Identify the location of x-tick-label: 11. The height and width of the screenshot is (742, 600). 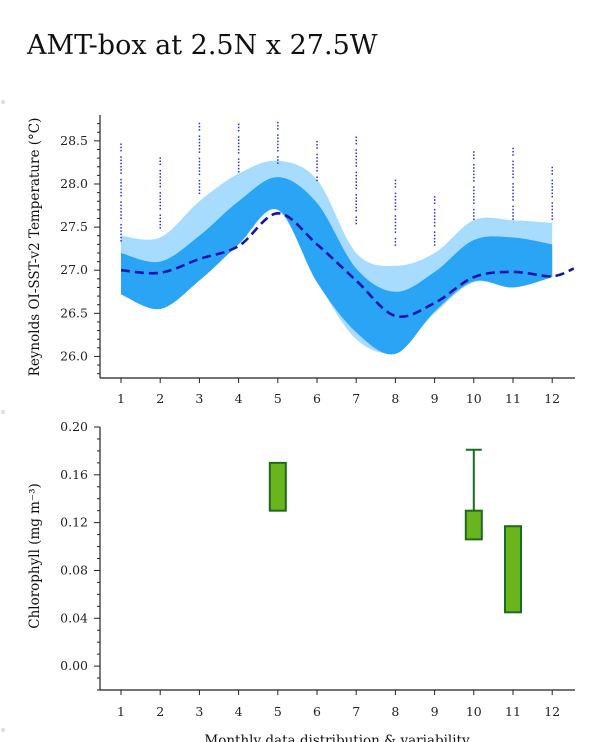
(513, 398).